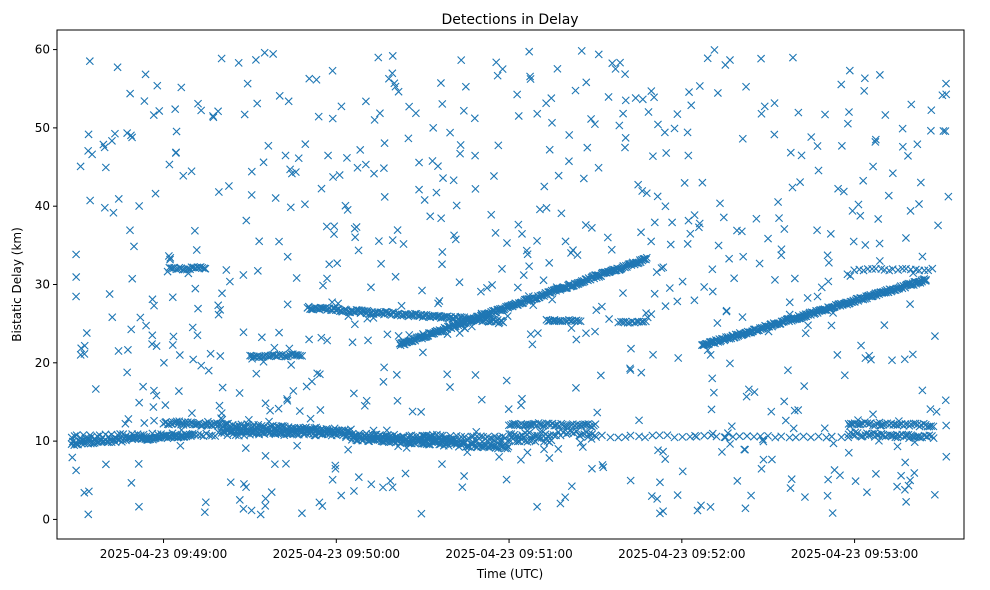  I want to click on x-axis-label: Time (UTC), so click(509, 574).